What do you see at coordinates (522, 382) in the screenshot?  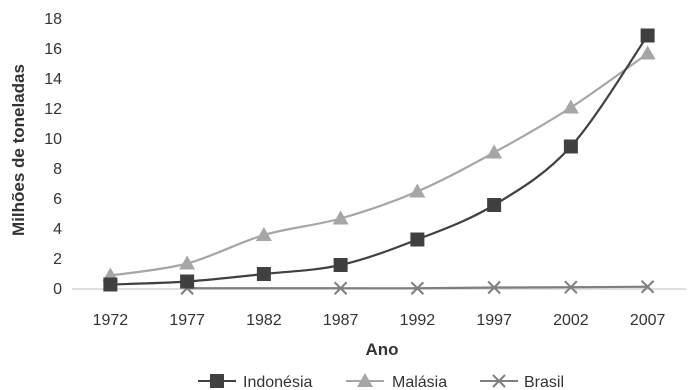 I see `legend-item-brasil: Brasil` at bounding box center [522, 382].